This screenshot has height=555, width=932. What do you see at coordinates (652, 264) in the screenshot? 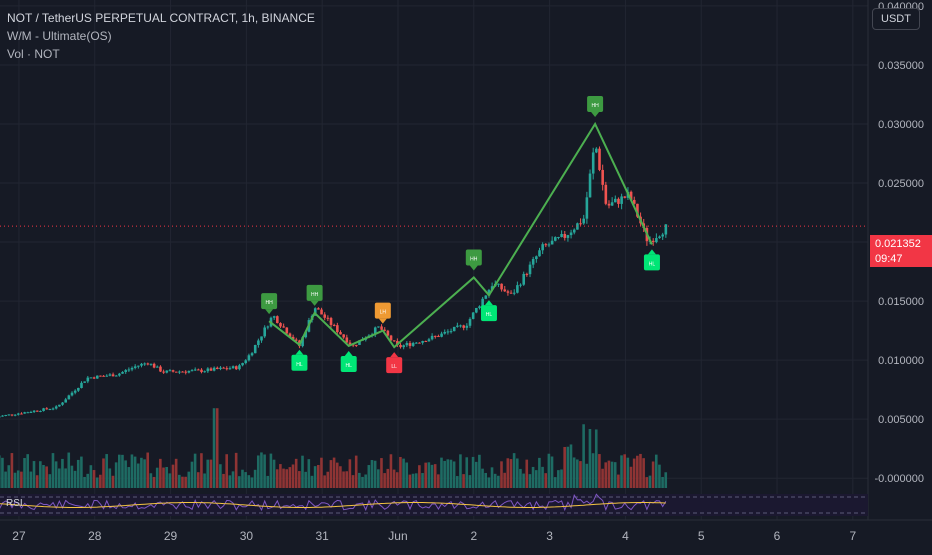
I see `pivot-label-text: HL` at bounding box center [652, 264].